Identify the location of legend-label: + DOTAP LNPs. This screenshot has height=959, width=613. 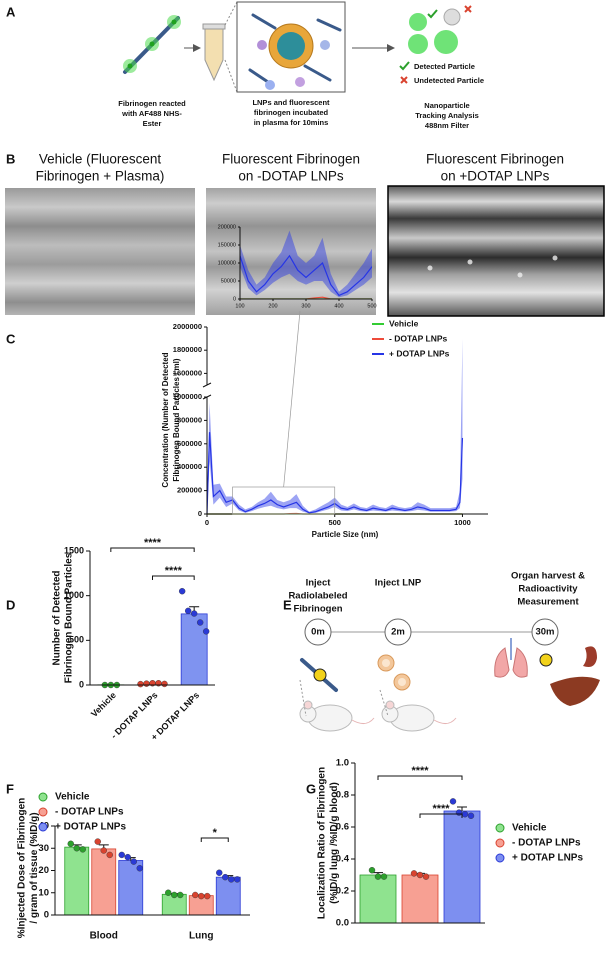
(547, 858).